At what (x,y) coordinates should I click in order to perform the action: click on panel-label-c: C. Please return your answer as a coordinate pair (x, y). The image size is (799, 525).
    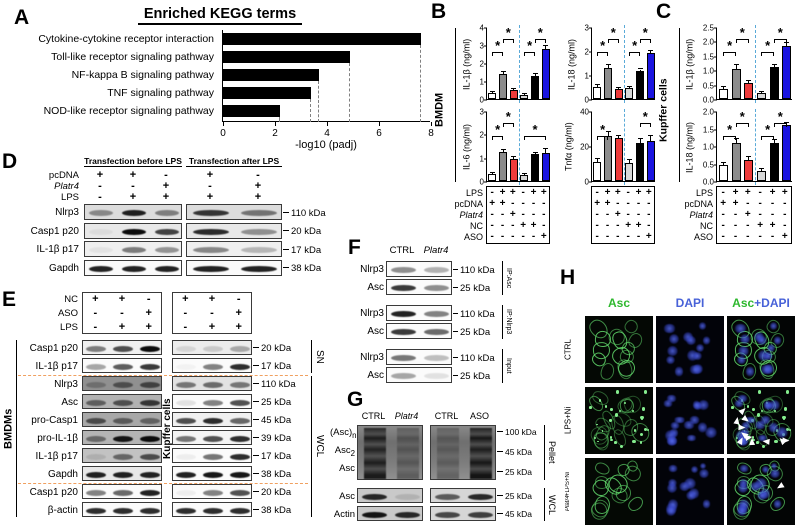
    Looking at the image, I should click on (664, 11).